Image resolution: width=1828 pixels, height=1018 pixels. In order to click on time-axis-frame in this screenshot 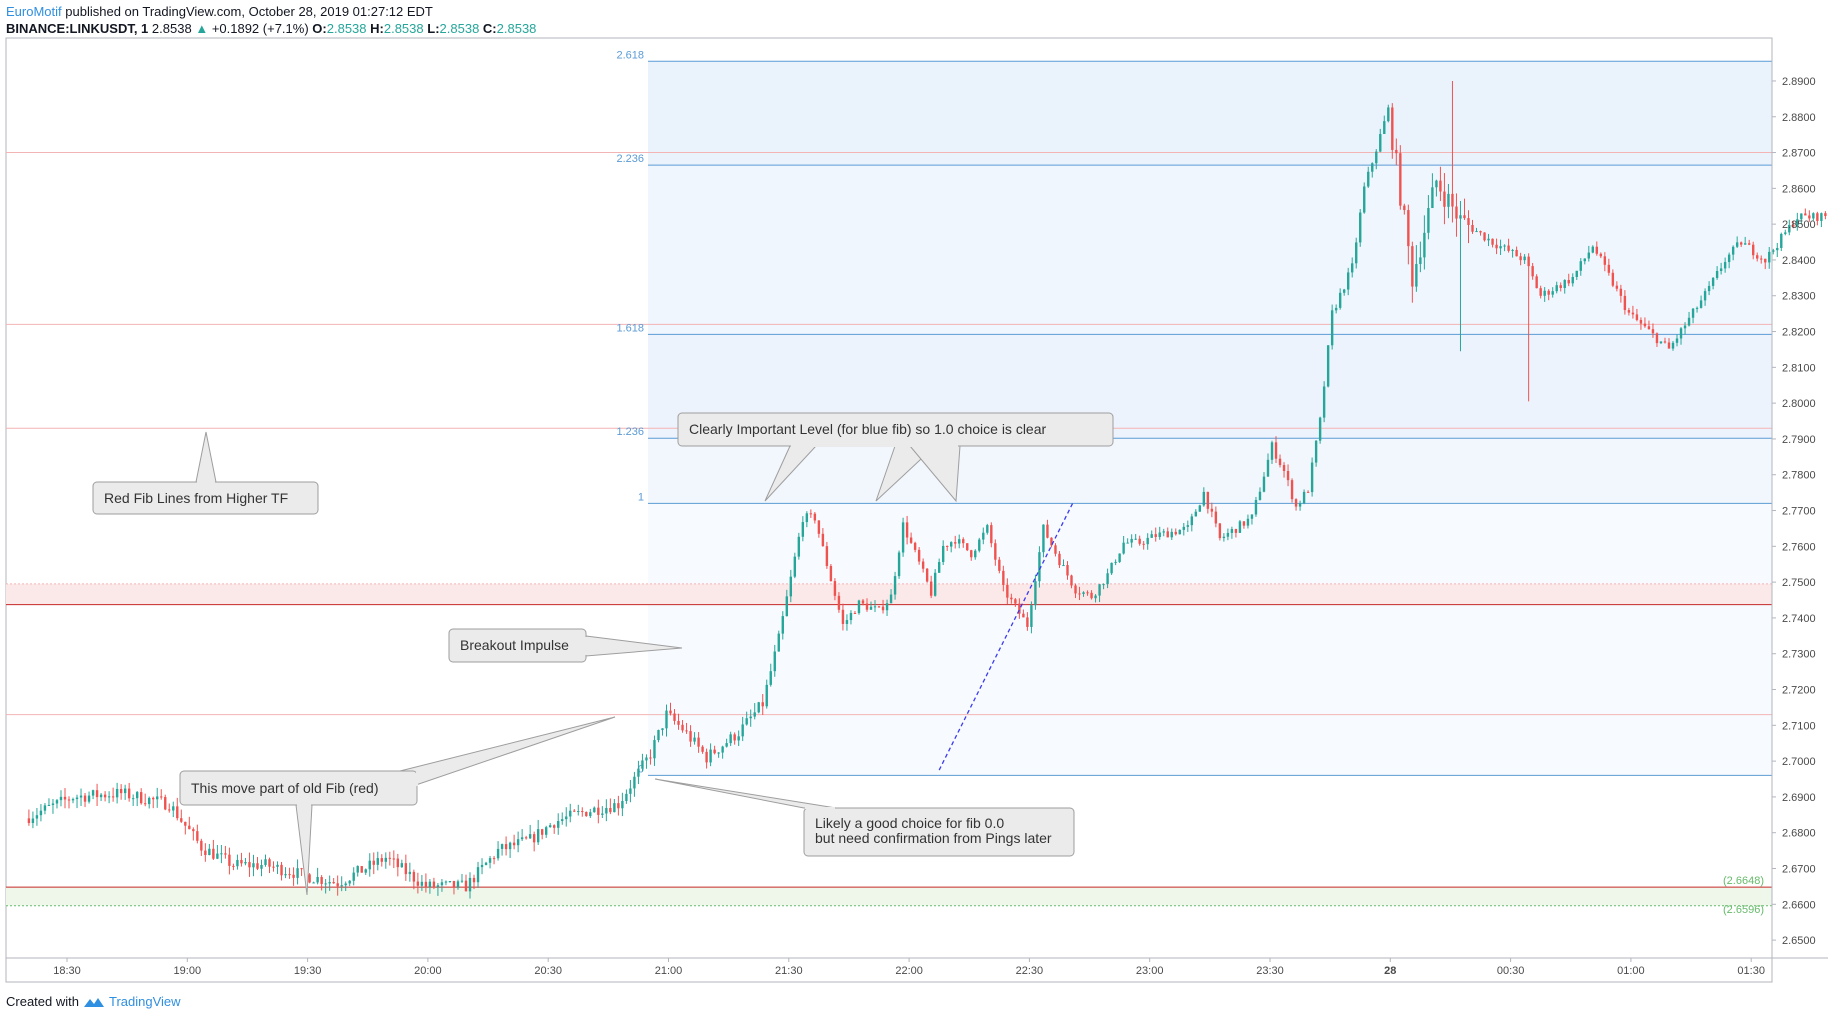, I will do `click(889, 970)`.